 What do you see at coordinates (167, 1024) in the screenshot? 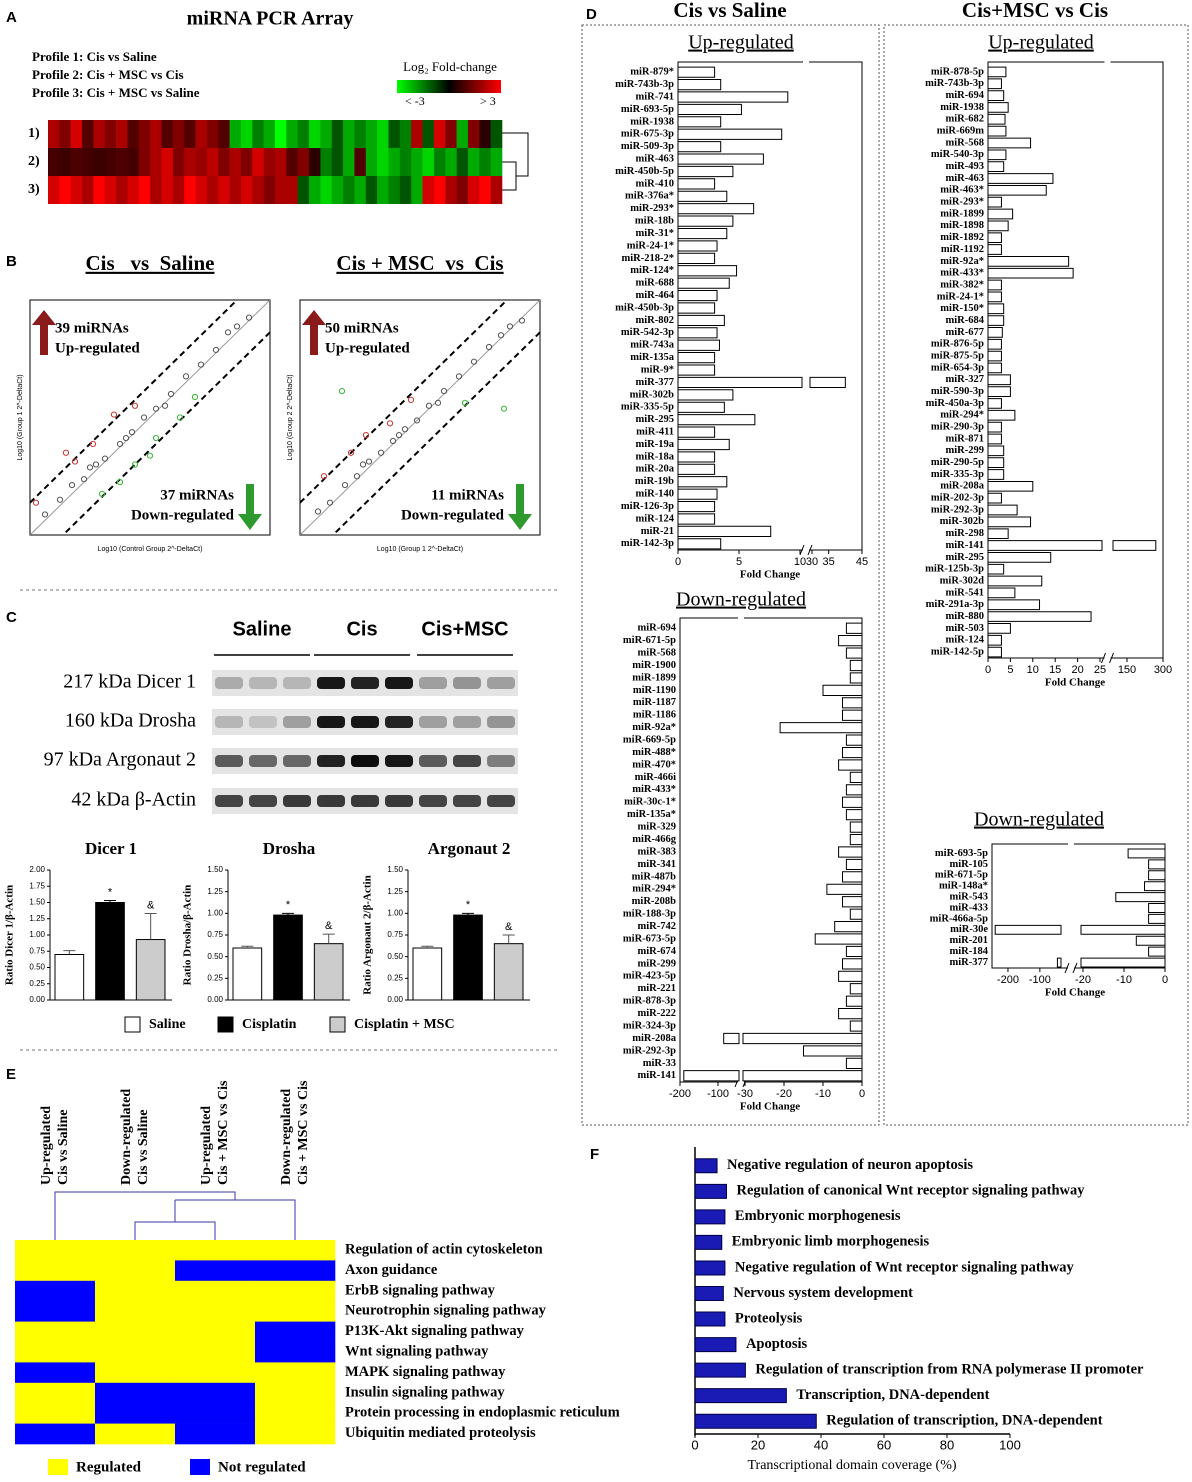
I see `legend-label: Saline` at bounding box center [167, 1024].